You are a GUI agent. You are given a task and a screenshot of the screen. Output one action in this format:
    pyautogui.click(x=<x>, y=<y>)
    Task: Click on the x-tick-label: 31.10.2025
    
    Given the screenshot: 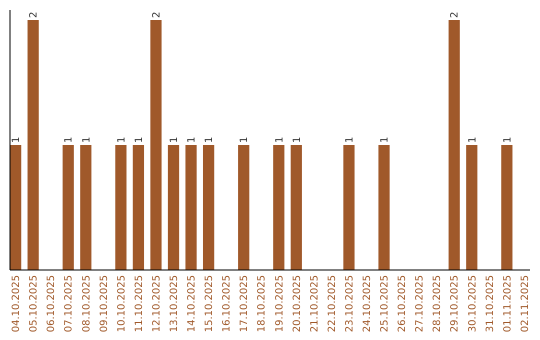 What is the action you would take?
    pyautogui.click(x=490, y=303)
    